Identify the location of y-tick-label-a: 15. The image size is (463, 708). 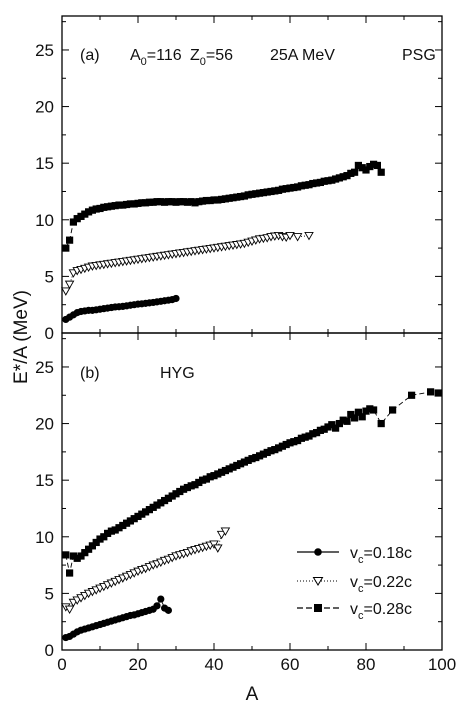
(44, 163).